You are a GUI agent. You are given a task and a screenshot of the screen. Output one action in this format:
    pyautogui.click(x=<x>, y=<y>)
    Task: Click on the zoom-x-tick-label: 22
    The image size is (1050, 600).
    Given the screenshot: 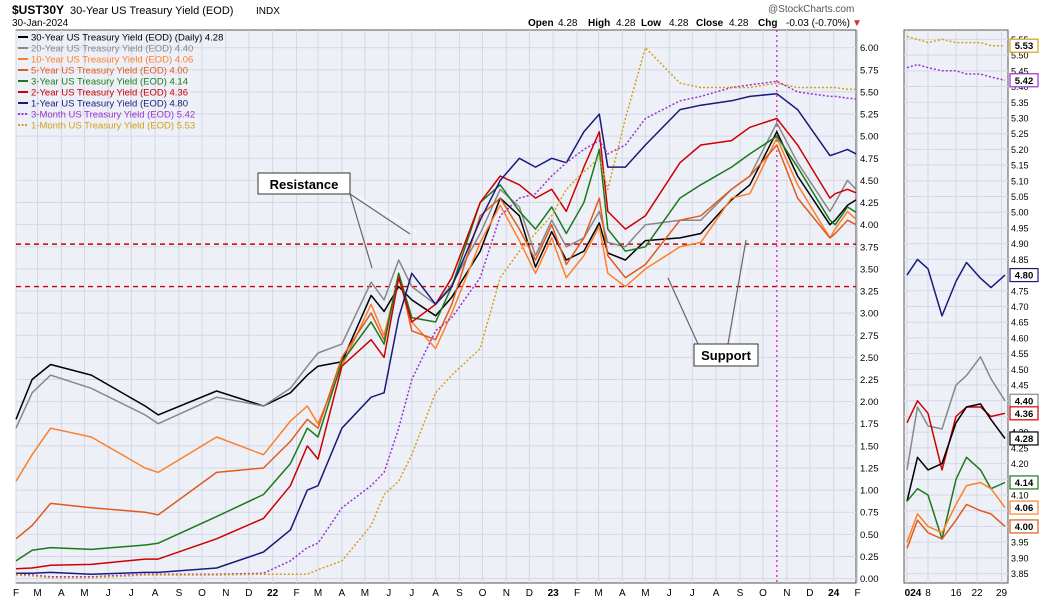 What is the action you would take?
    pyautogui.click(x=977, y=593)
    